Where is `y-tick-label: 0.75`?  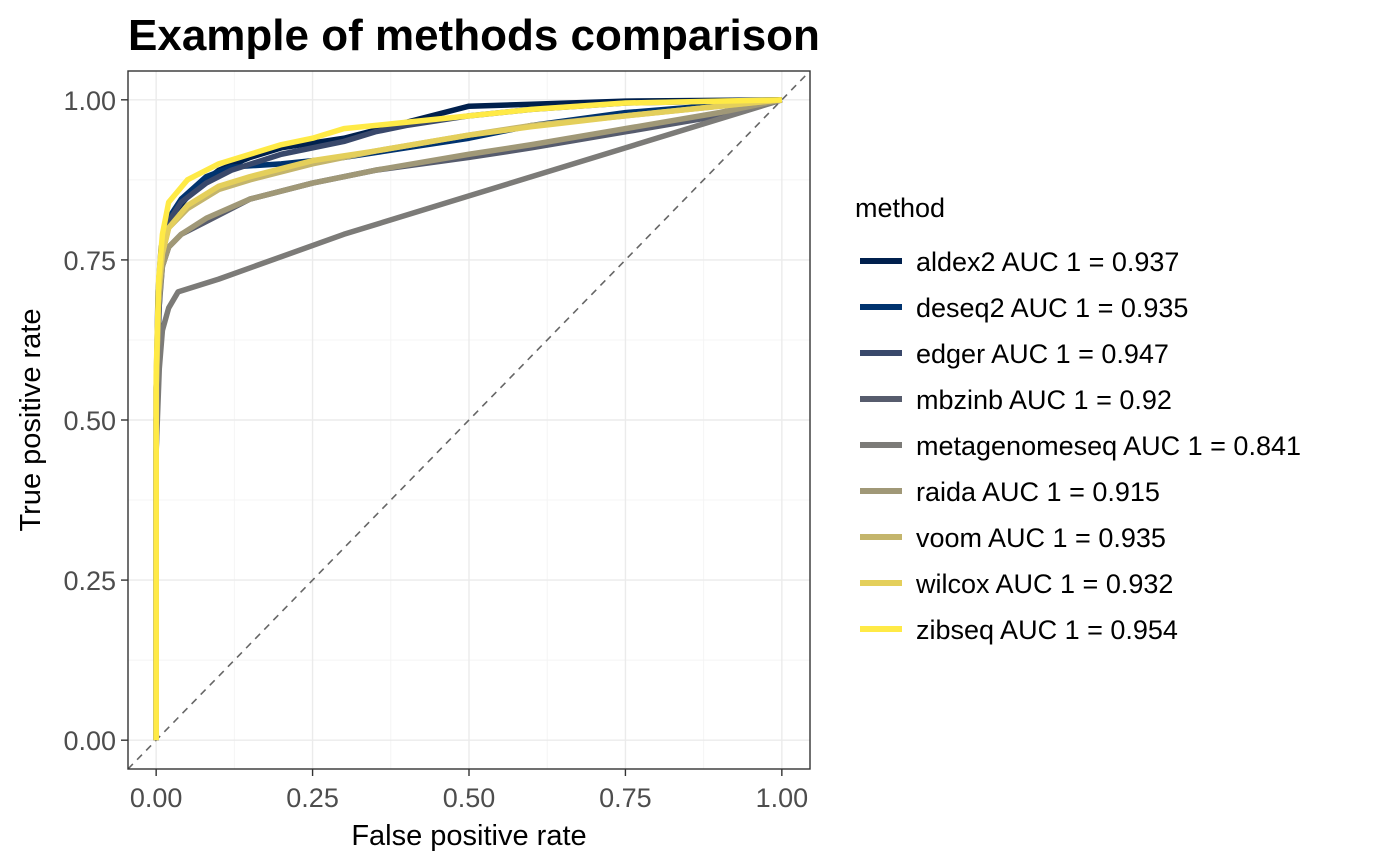
y-tick-label: 0.75 is located at coordinates (89, 261).